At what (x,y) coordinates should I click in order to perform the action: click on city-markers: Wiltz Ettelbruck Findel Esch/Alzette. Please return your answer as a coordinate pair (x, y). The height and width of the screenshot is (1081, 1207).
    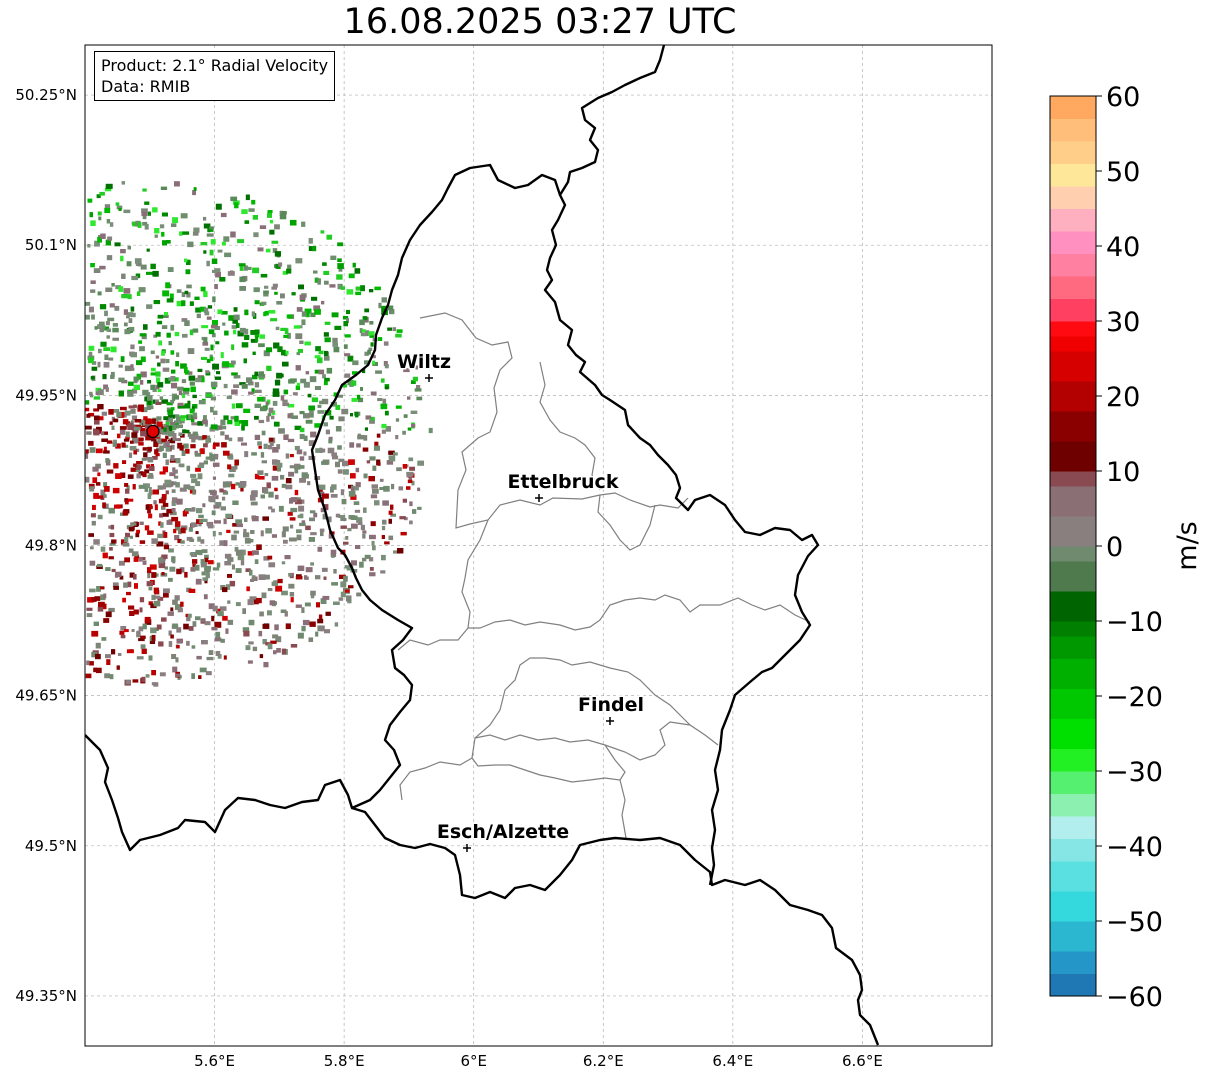
    Looking at the image, I should click on (520, 601).